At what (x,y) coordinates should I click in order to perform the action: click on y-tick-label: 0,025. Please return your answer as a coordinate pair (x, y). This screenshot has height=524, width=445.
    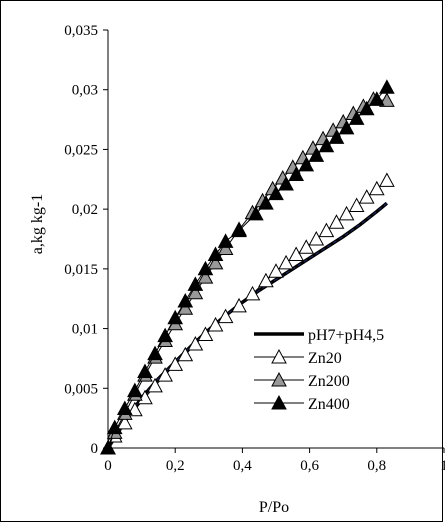
    Looking at the image, I should click on (81, 150).